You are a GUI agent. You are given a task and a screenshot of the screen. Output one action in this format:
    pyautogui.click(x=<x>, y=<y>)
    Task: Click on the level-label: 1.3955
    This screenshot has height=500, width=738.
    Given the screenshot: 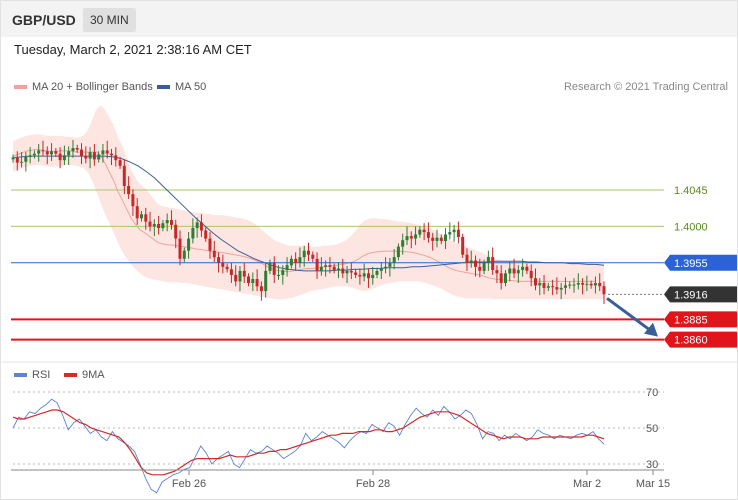 What is the action you would take?
    pyautogui.click(x=691, y=264)
    